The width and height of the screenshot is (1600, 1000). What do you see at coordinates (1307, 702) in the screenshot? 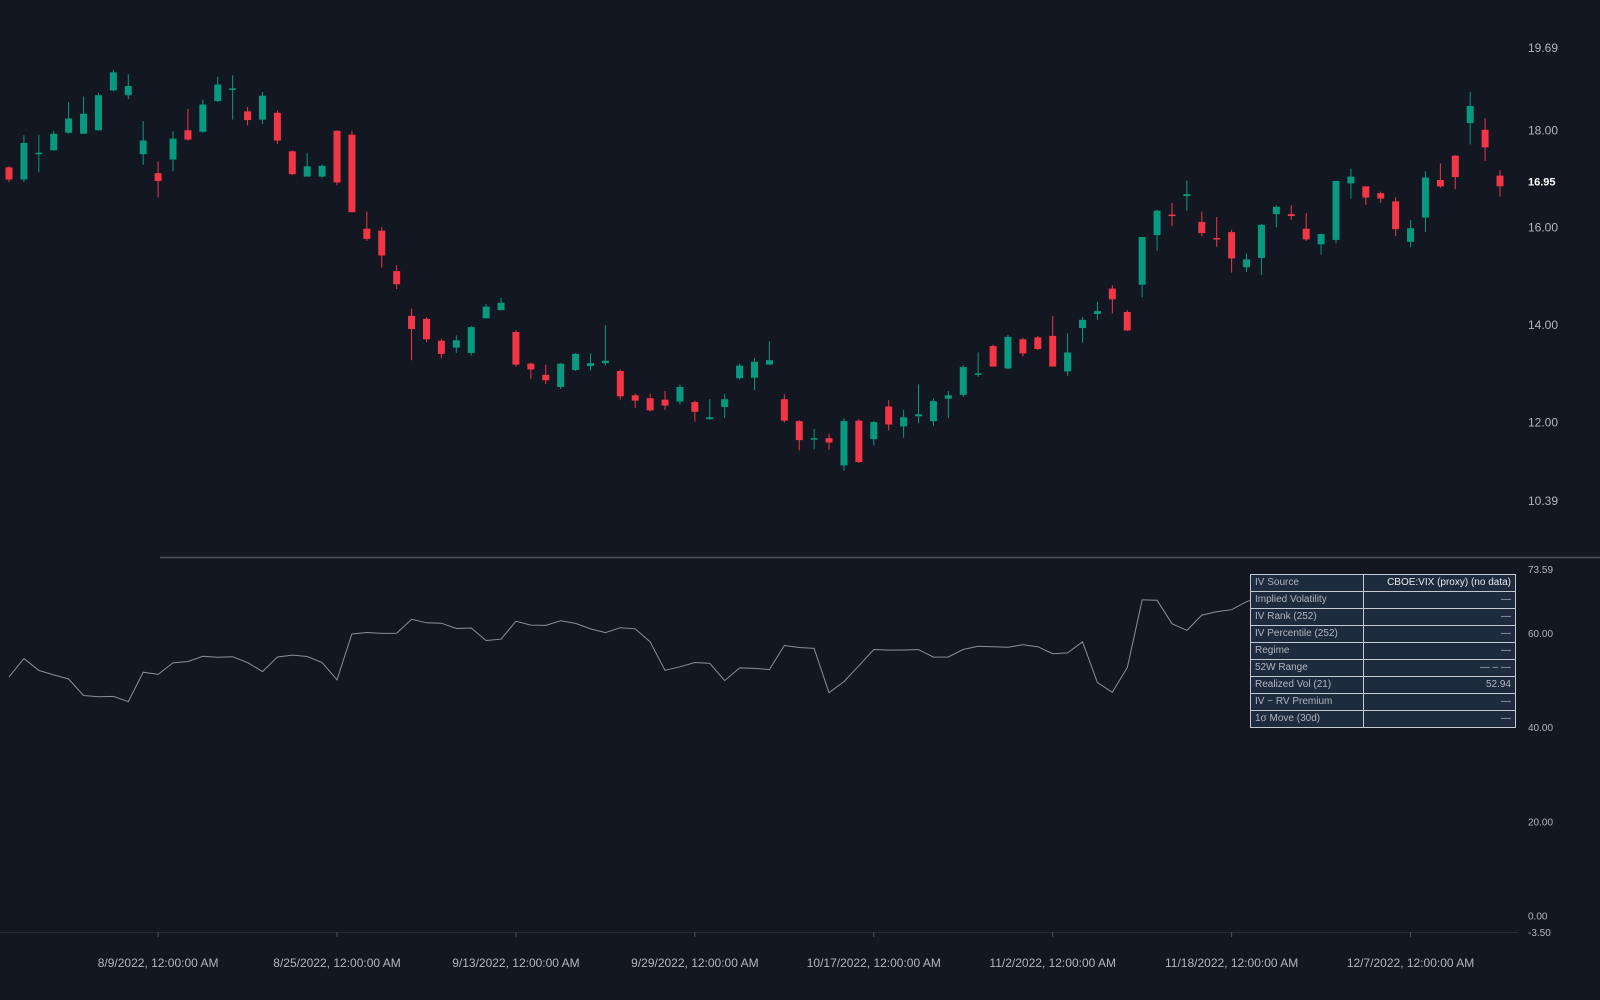
I see `iv-row-label: IV − RV Premium` at bounding box center [1307, 702].